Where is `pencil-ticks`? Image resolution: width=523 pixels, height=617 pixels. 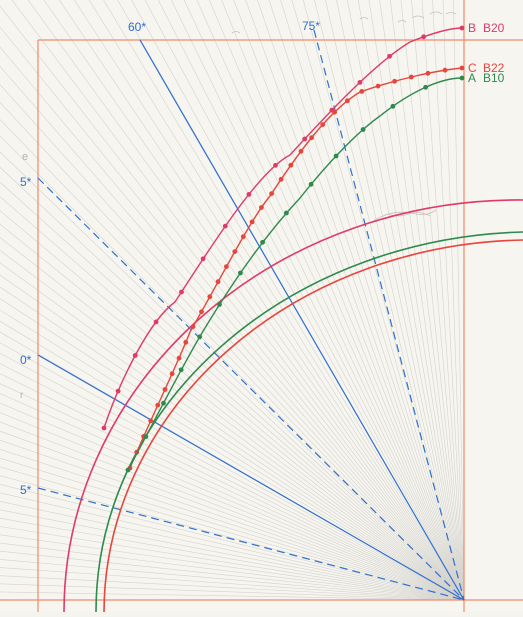
pencil-ticks is located at coordinates (344, 117).